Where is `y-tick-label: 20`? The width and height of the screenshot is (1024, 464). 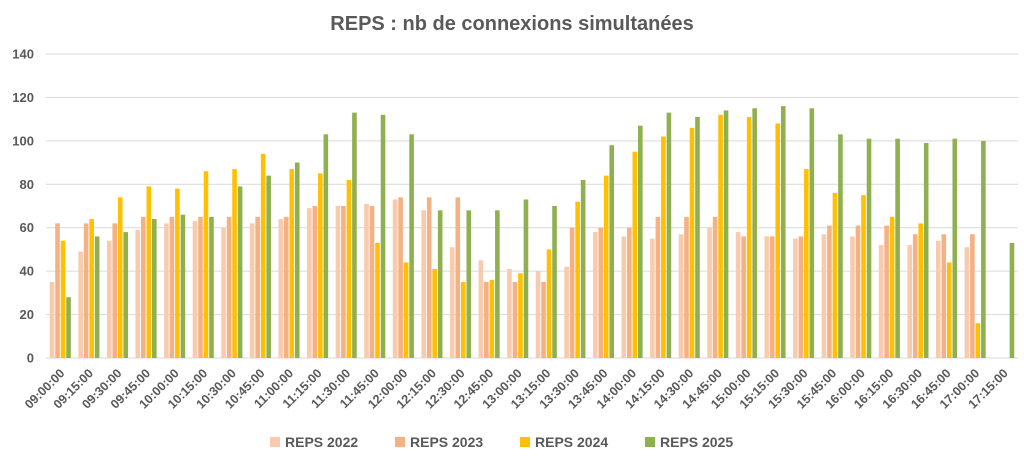 y-tick-label: 20 is located at coordinates (27, 314).